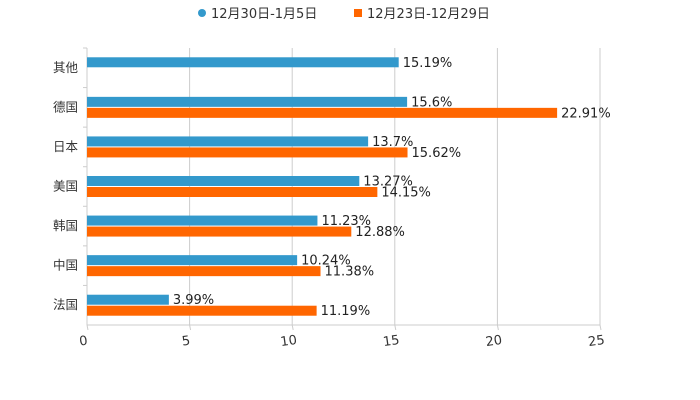 This screenshot has width=700, height=400. I want to click on legend-label: 12月30日-1月5日, so click(264, 14).